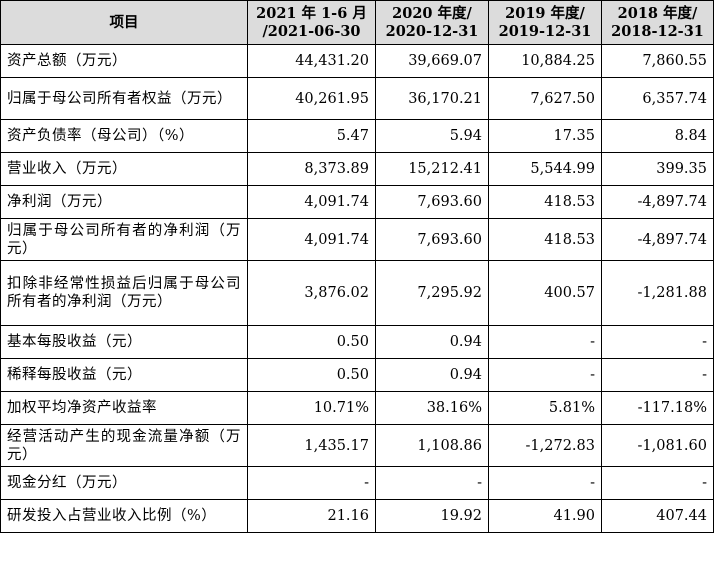 The height and width of the screenshot is (562, 715). I want to click on table-row: 稀释每股收益（元） 0.50 0.94 - -, so click(357, 375).